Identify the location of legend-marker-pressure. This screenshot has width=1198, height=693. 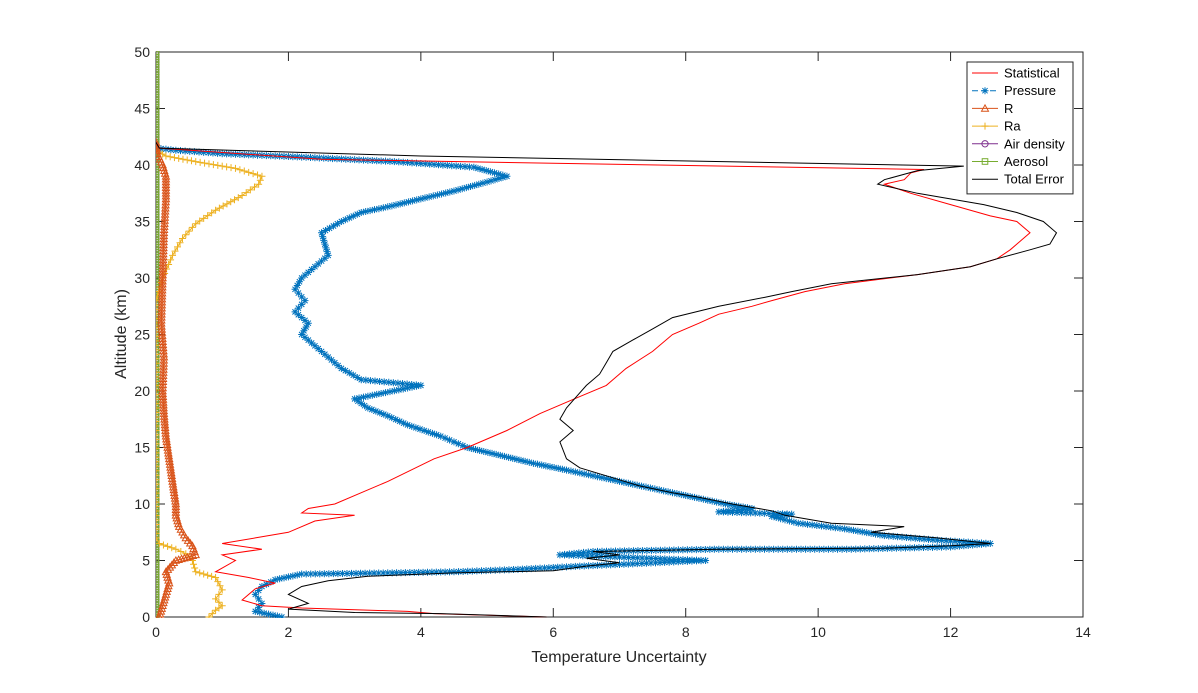
(985, 91).